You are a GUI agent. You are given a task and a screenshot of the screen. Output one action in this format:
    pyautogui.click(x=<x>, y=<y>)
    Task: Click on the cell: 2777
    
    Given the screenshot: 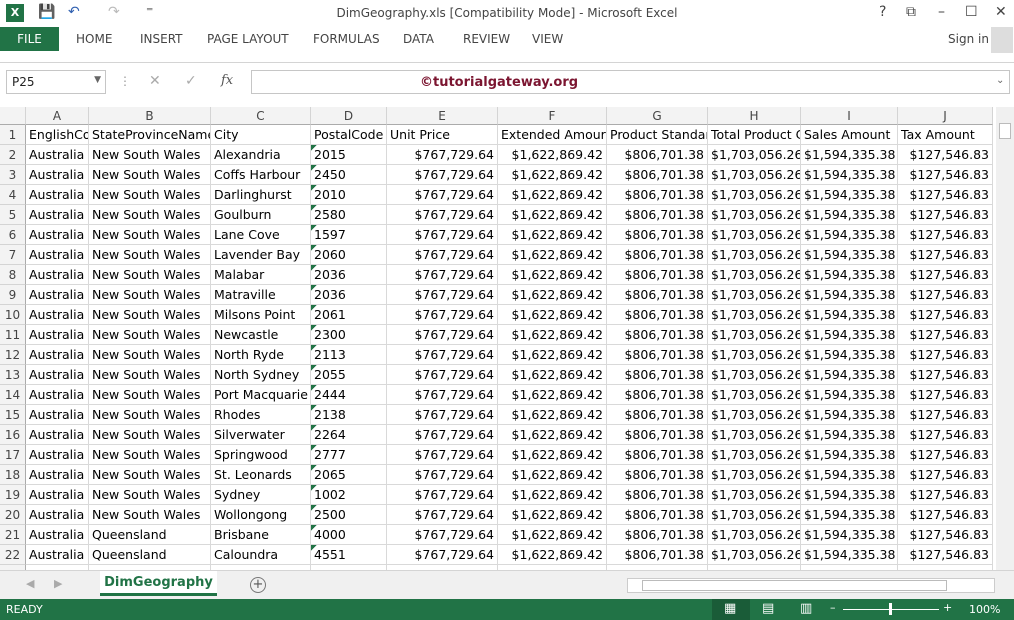 What is the action you would take?
    pyautogui.click(x=349, y=455)
    